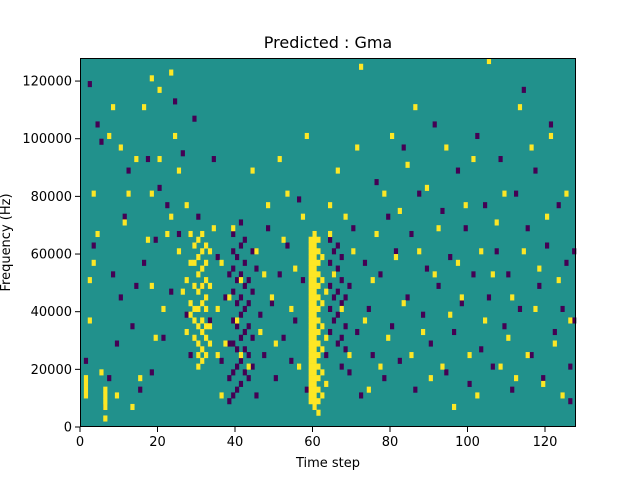  Describe the element at coordinates (312, 442) in the screenshot. I see `x-tick-label: 60` at that location.